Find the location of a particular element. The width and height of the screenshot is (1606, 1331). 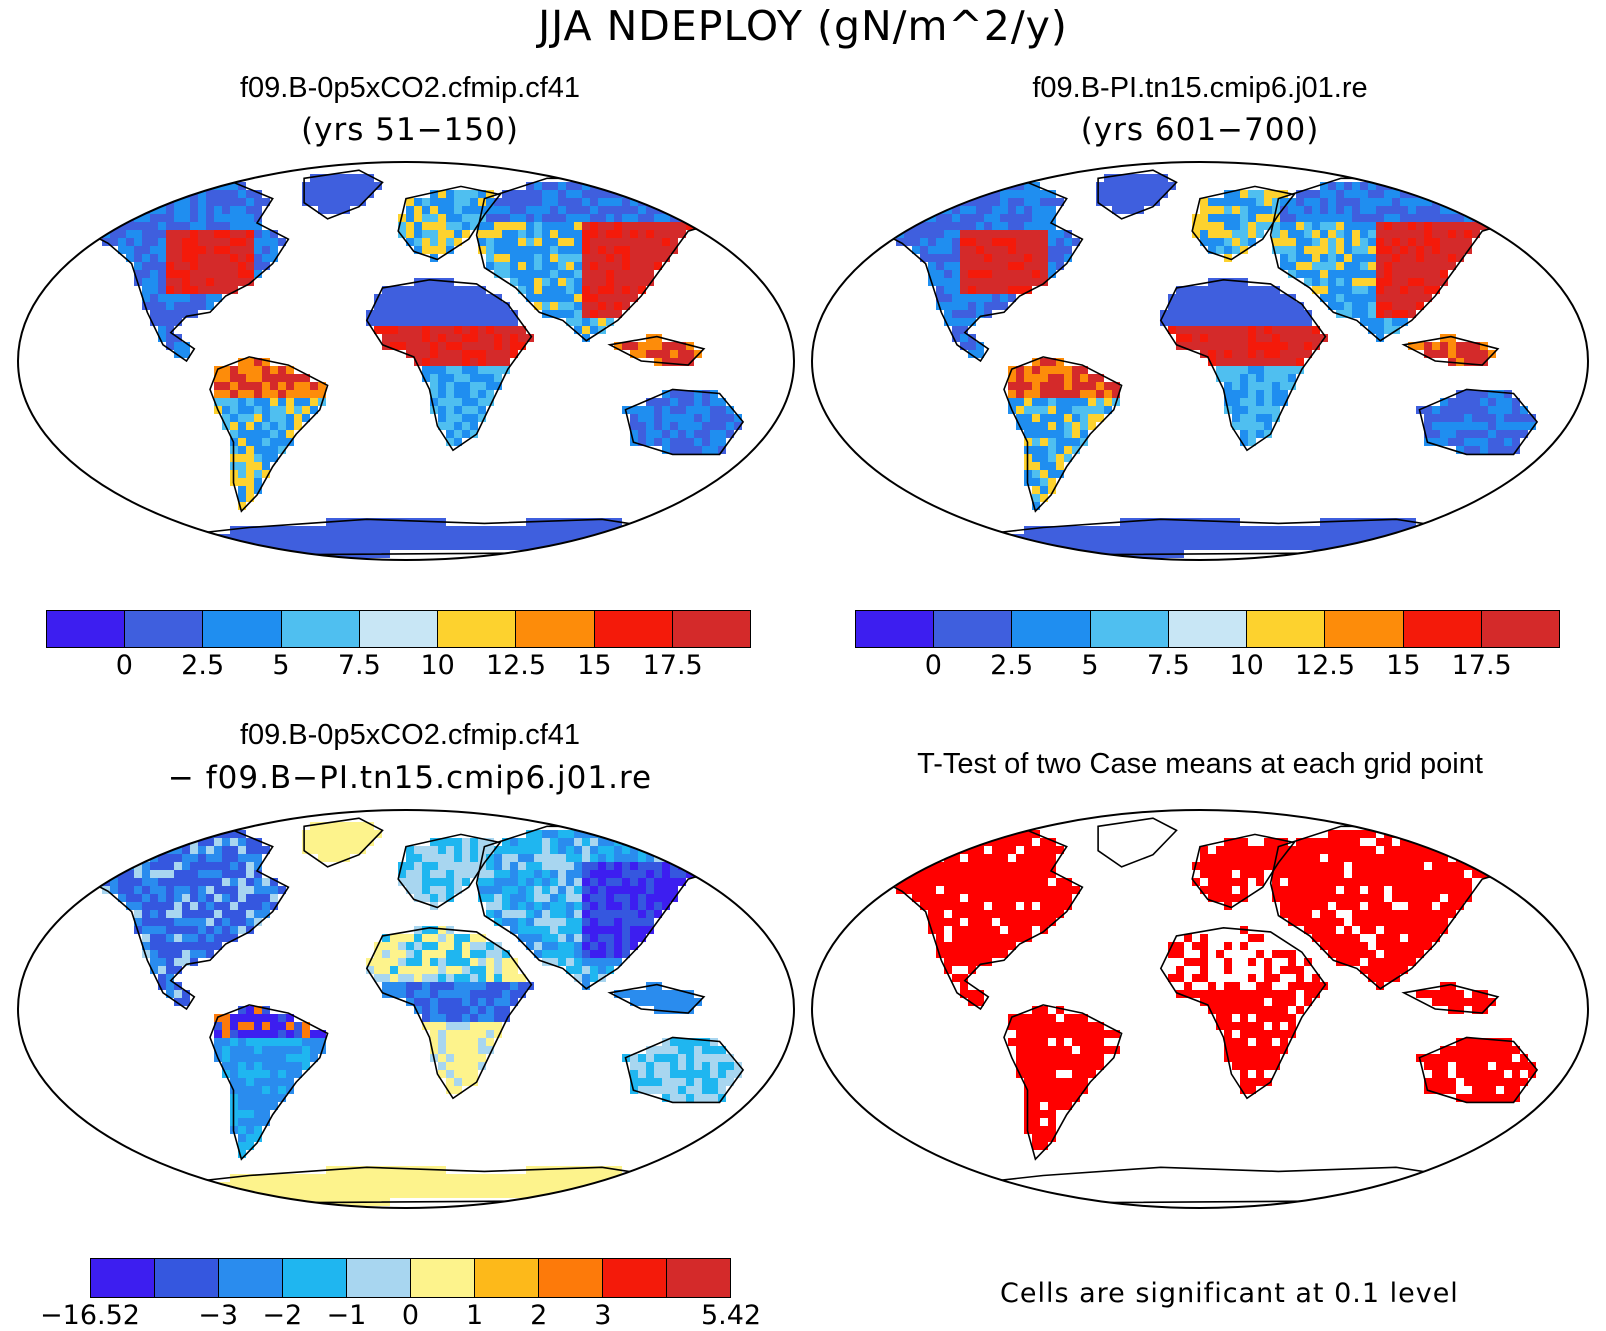

colorbar-tick-label: −3 is located at coordinates (218, 1315).